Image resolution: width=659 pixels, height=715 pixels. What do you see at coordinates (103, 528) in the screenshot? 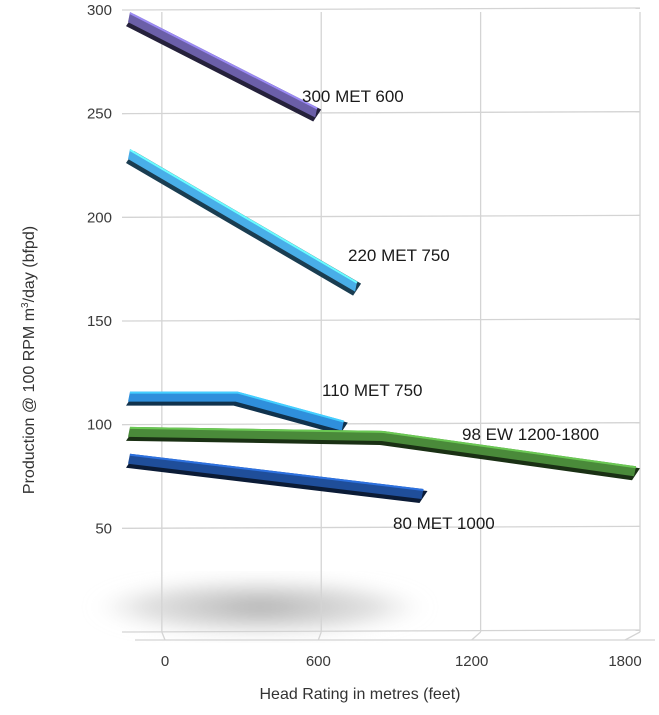
I see `y-tick-50: 50` at bounding box center [103, 528].